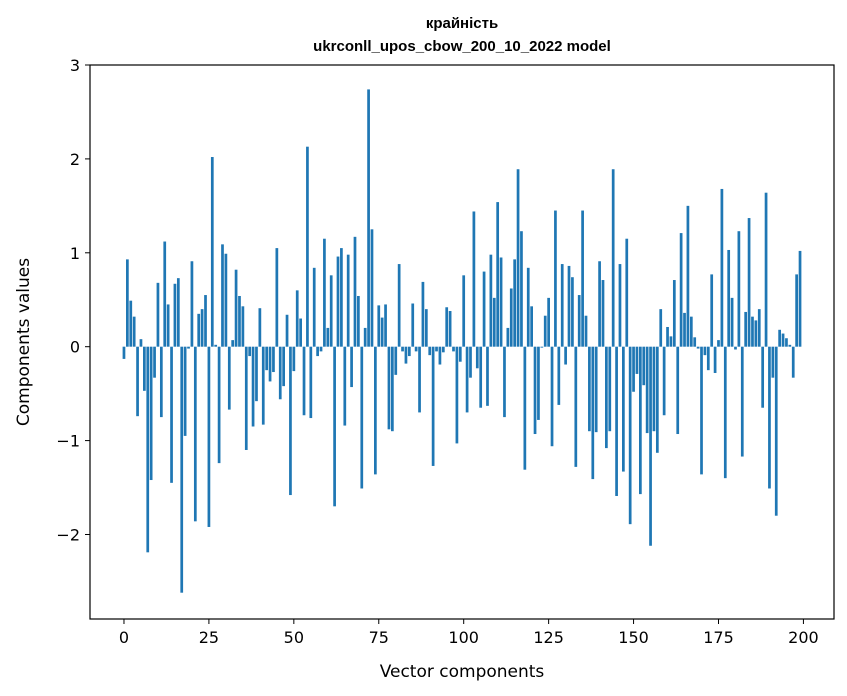 This screenshot has height=696, width=847. I want to click on x-axis-ticks: 0 25 50 75 100 125 150 175 200, so click(469, 633).